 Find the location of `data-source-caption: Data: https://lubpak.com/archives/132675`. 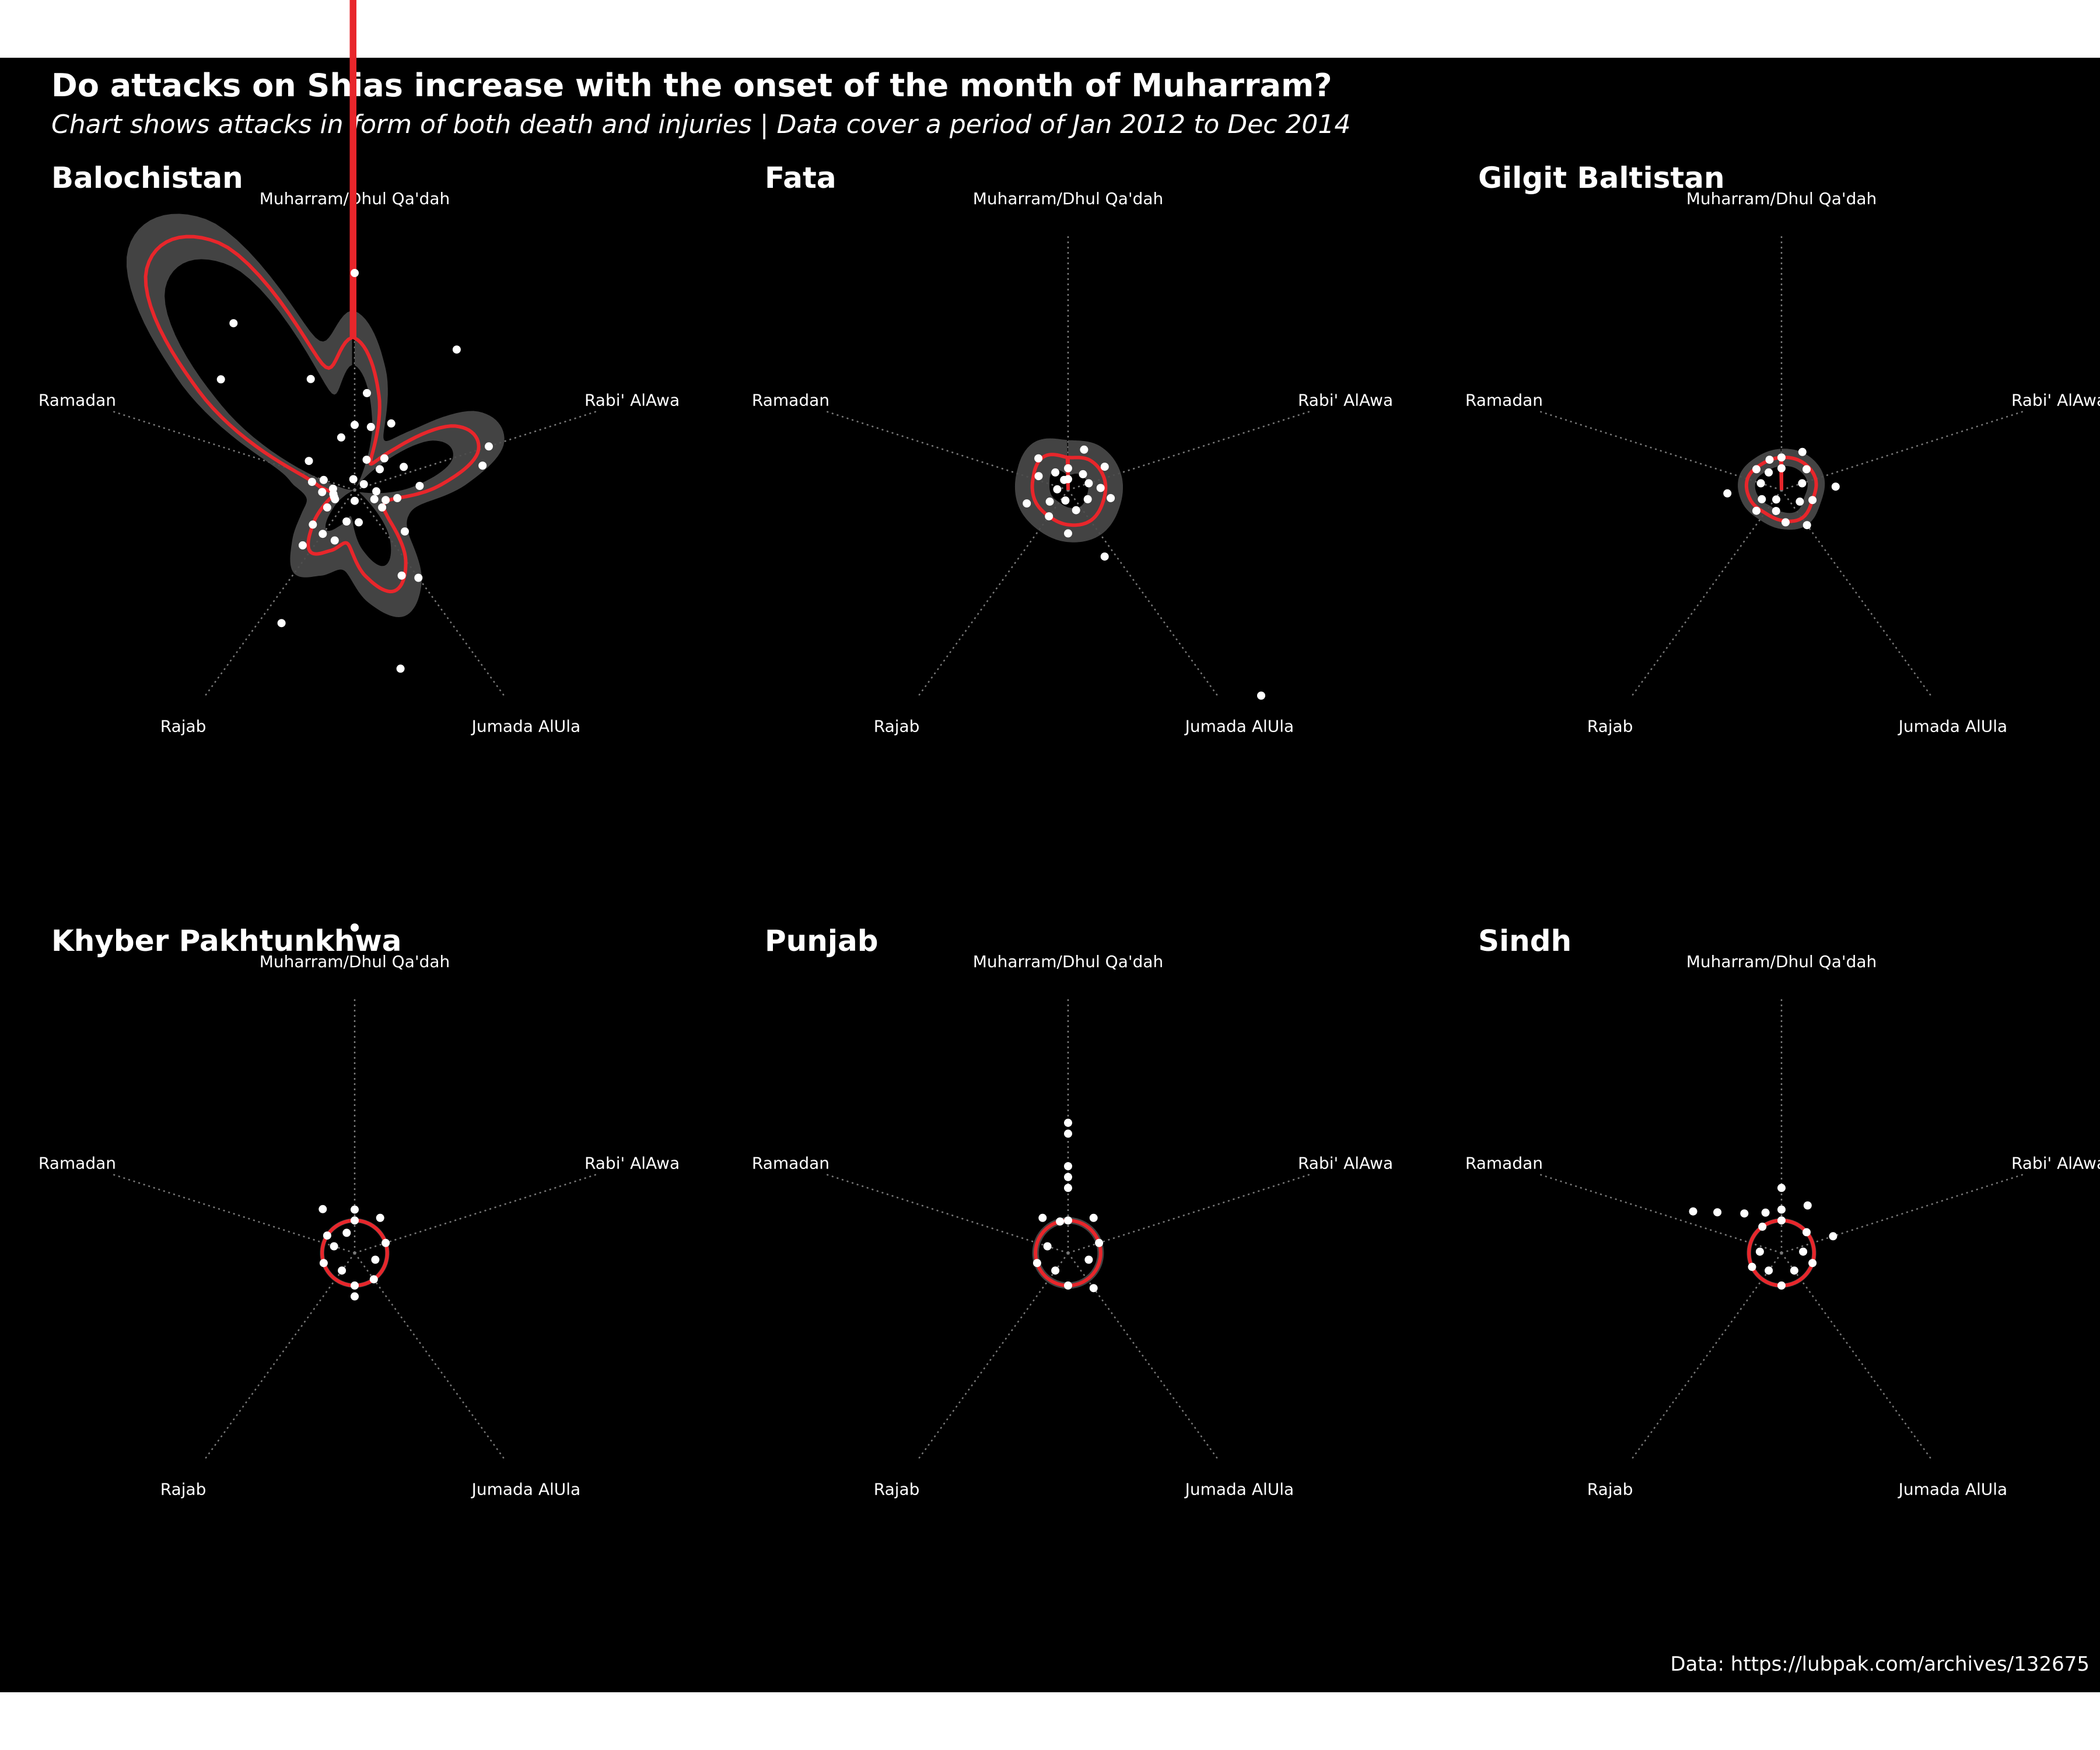

data-source-caption: Data: https://lubpak.com/archives/132675 is located at coordinates (1880, 1664).